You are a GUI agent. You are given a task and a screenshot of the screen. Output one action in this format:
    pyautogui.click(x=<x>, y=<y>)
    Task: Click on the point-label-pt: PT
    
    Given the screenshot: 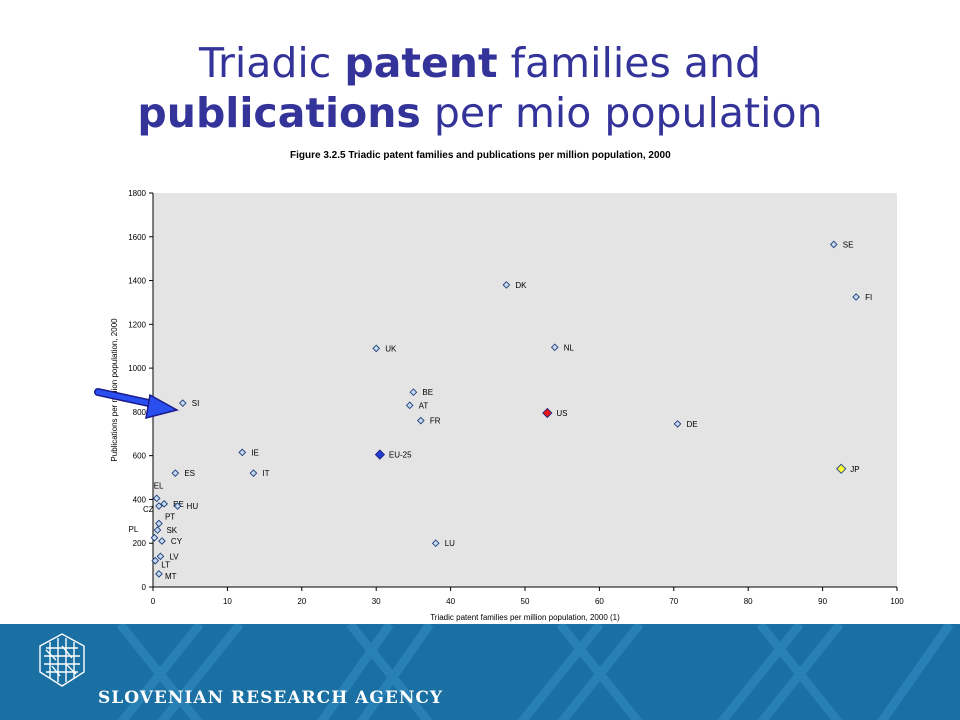 What is the action you would take?
    pyautogui.click(x=170, y=517)
    